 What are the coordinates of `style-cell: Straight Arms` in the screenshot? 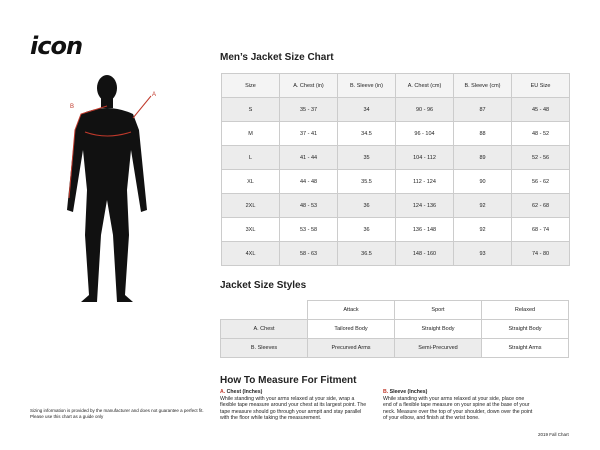 It's located at (525, 348).